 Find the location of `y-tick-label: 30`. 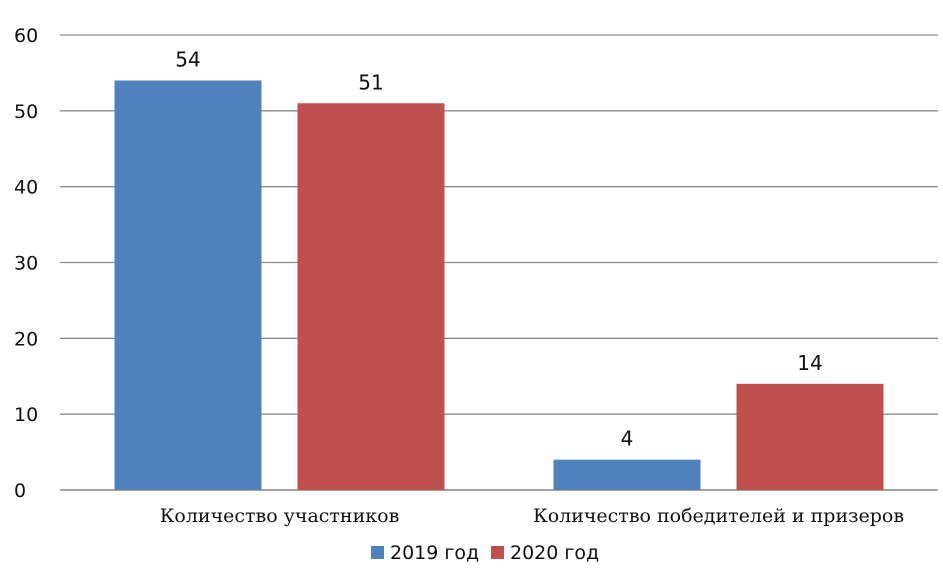

y-tick-label: 30 is located at coordinates (26, 264).